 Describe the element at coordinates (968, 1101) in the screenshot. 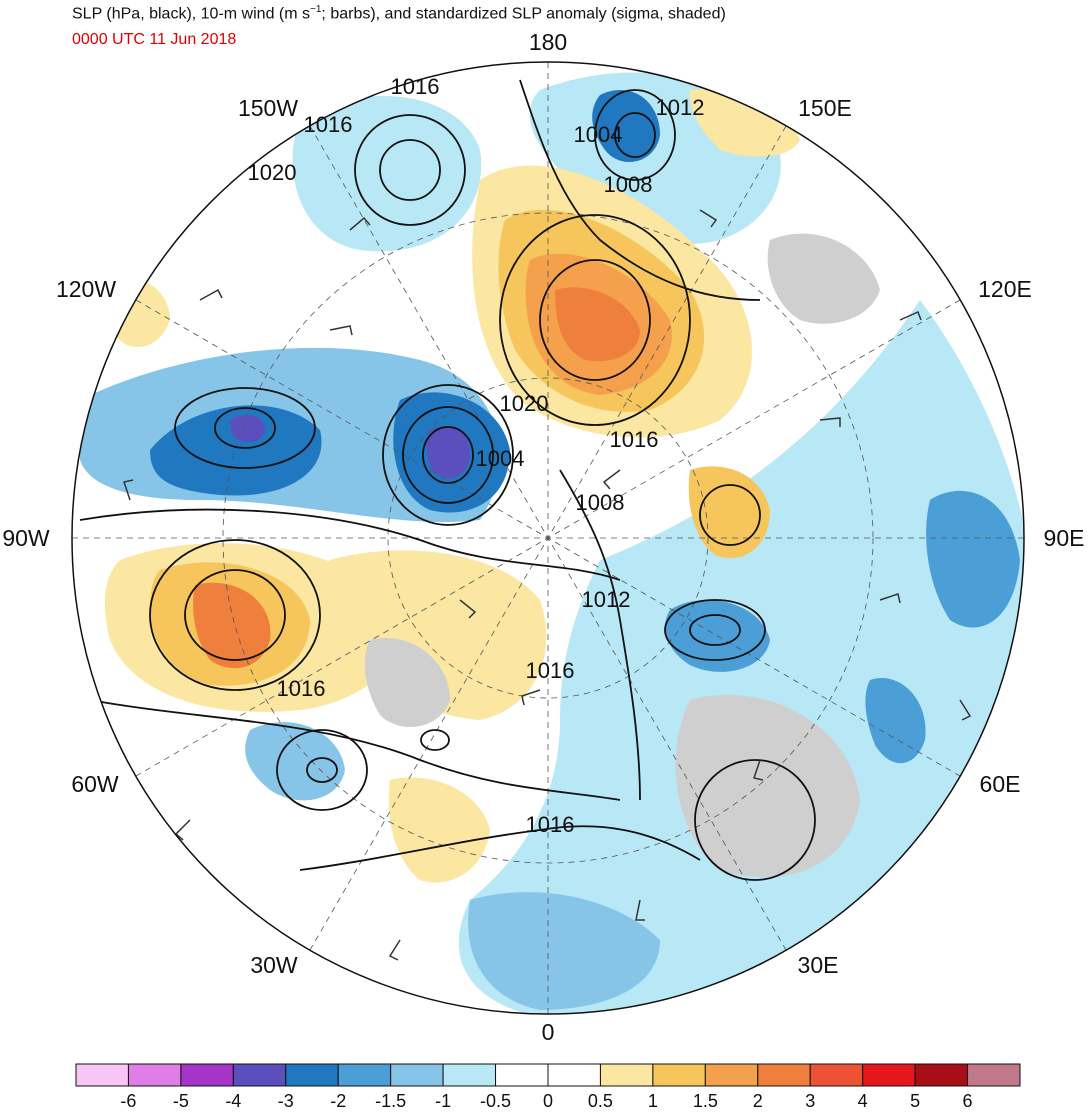

I see `colorbar-tick-label: 6` at that location.